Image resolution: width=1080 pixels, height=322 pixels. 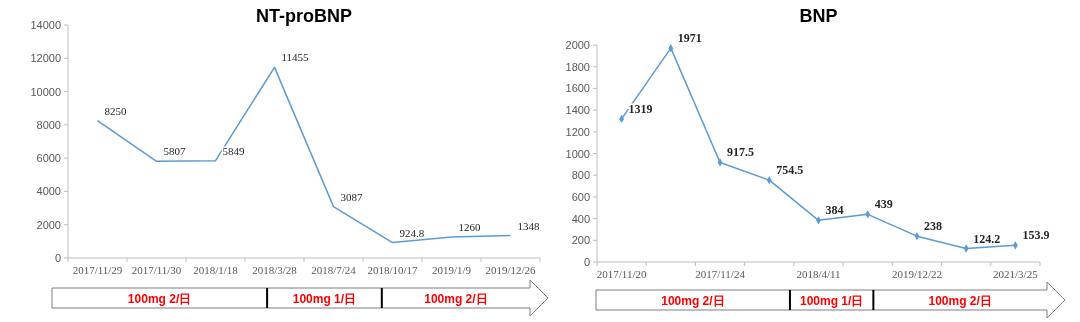 What do you see at coordinates (304, 16) in the screenshot?
I see `chart-title: NT-proBNP` at bounding box center [304, 16].